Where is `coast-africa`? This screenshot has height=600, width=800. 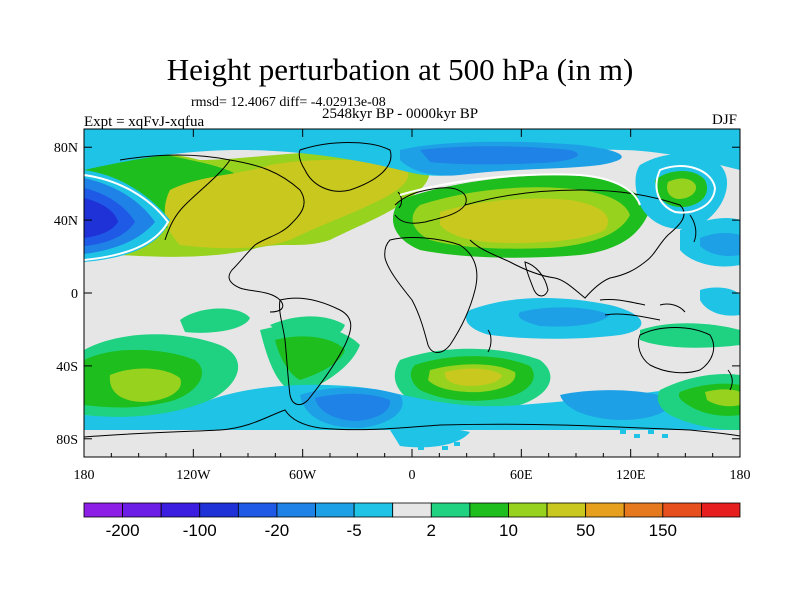 coast-africa is located at coordinates (431, 295).